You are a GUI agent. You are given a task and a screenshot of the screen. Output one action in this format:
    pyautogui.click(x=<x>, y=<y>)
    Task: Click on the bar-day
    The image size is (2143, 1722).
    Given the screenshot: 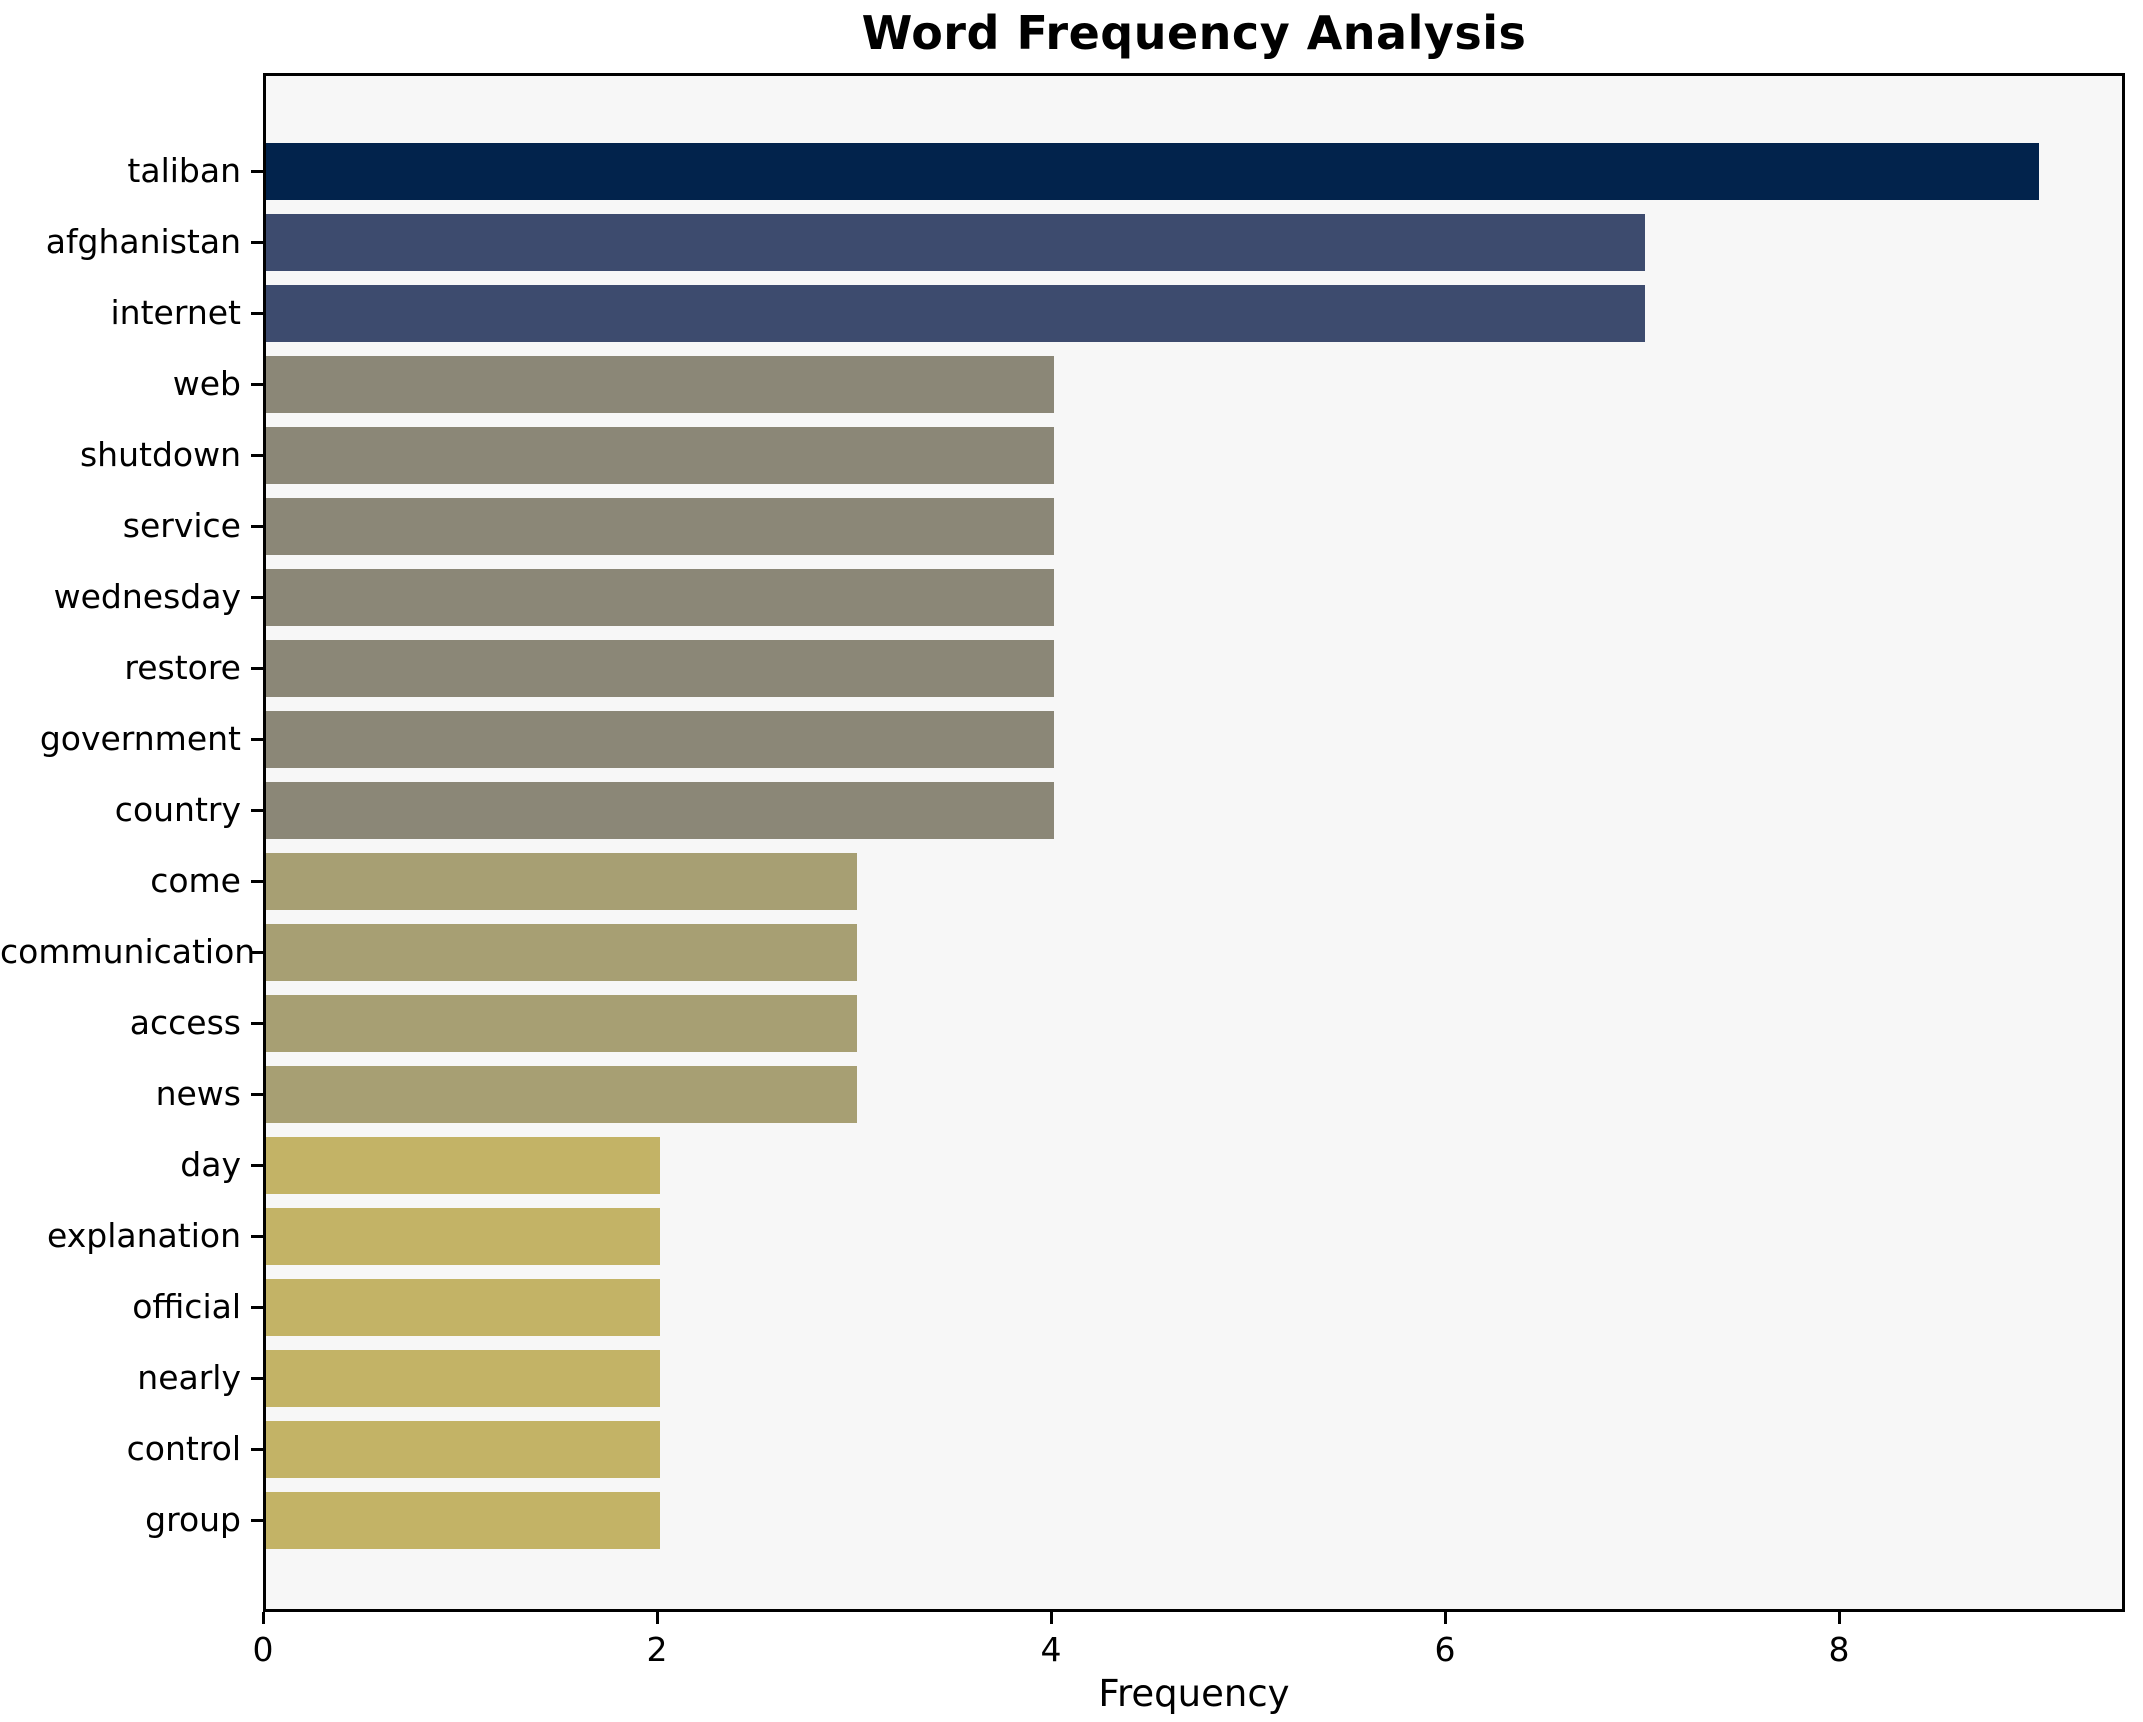 What is the action you would take?
    pyautogui.click(x=463, y=1165)
    